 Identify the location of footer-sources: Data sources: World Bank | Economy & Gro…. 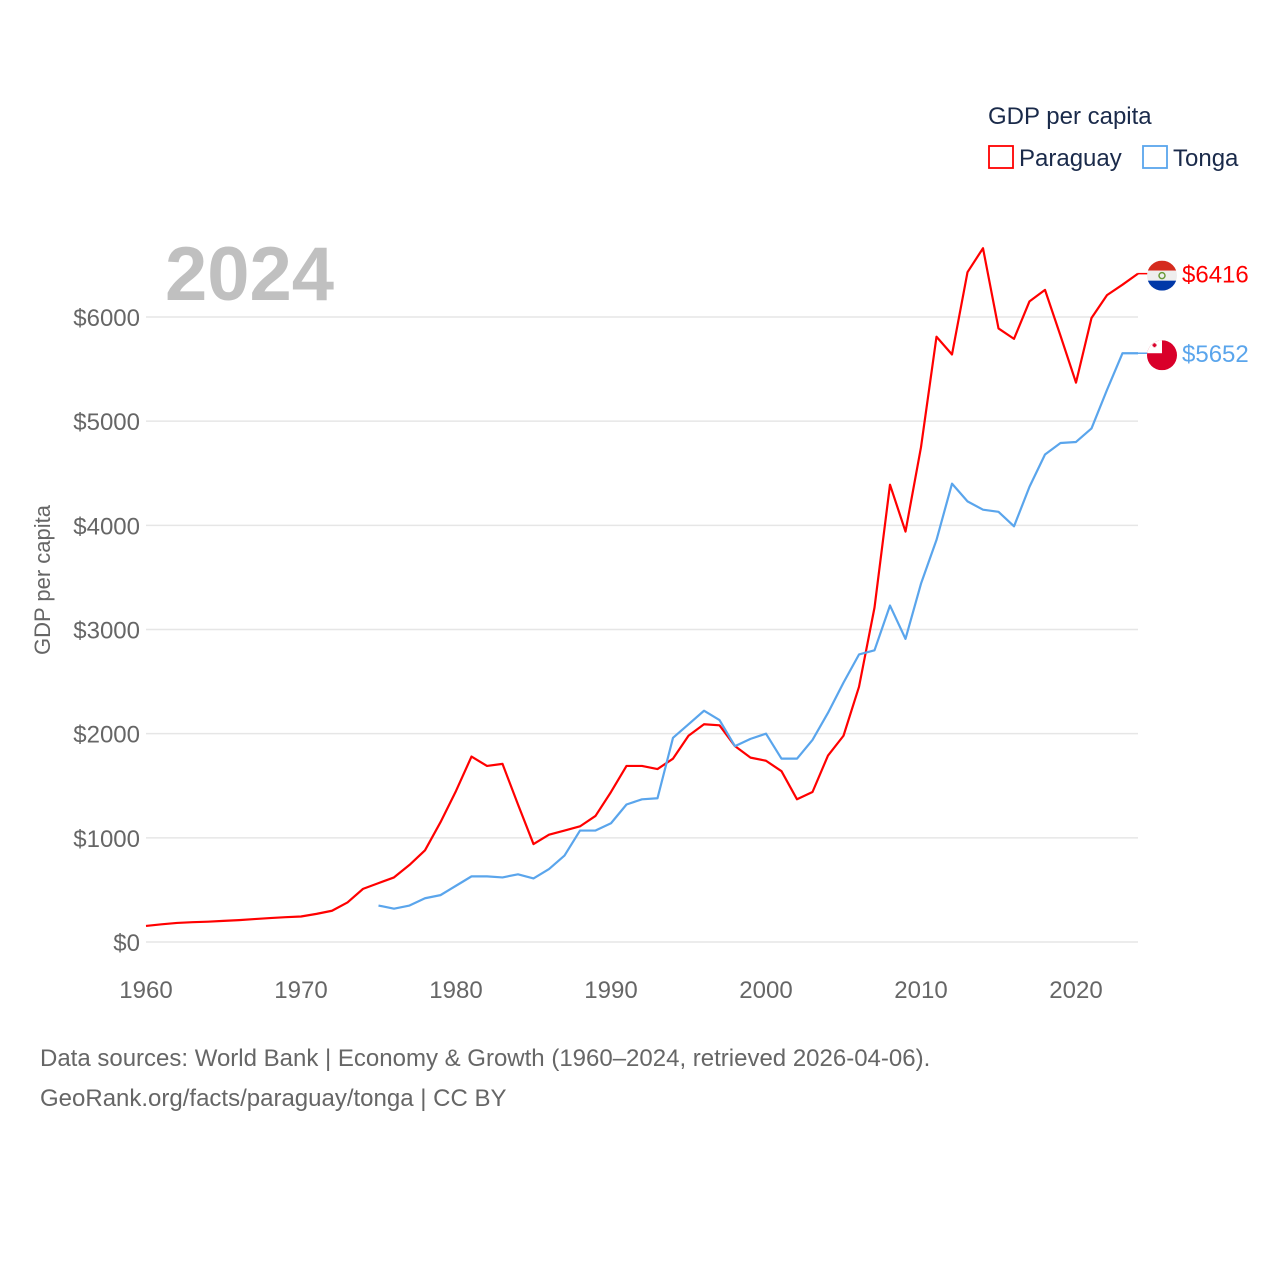
(485, 1058).